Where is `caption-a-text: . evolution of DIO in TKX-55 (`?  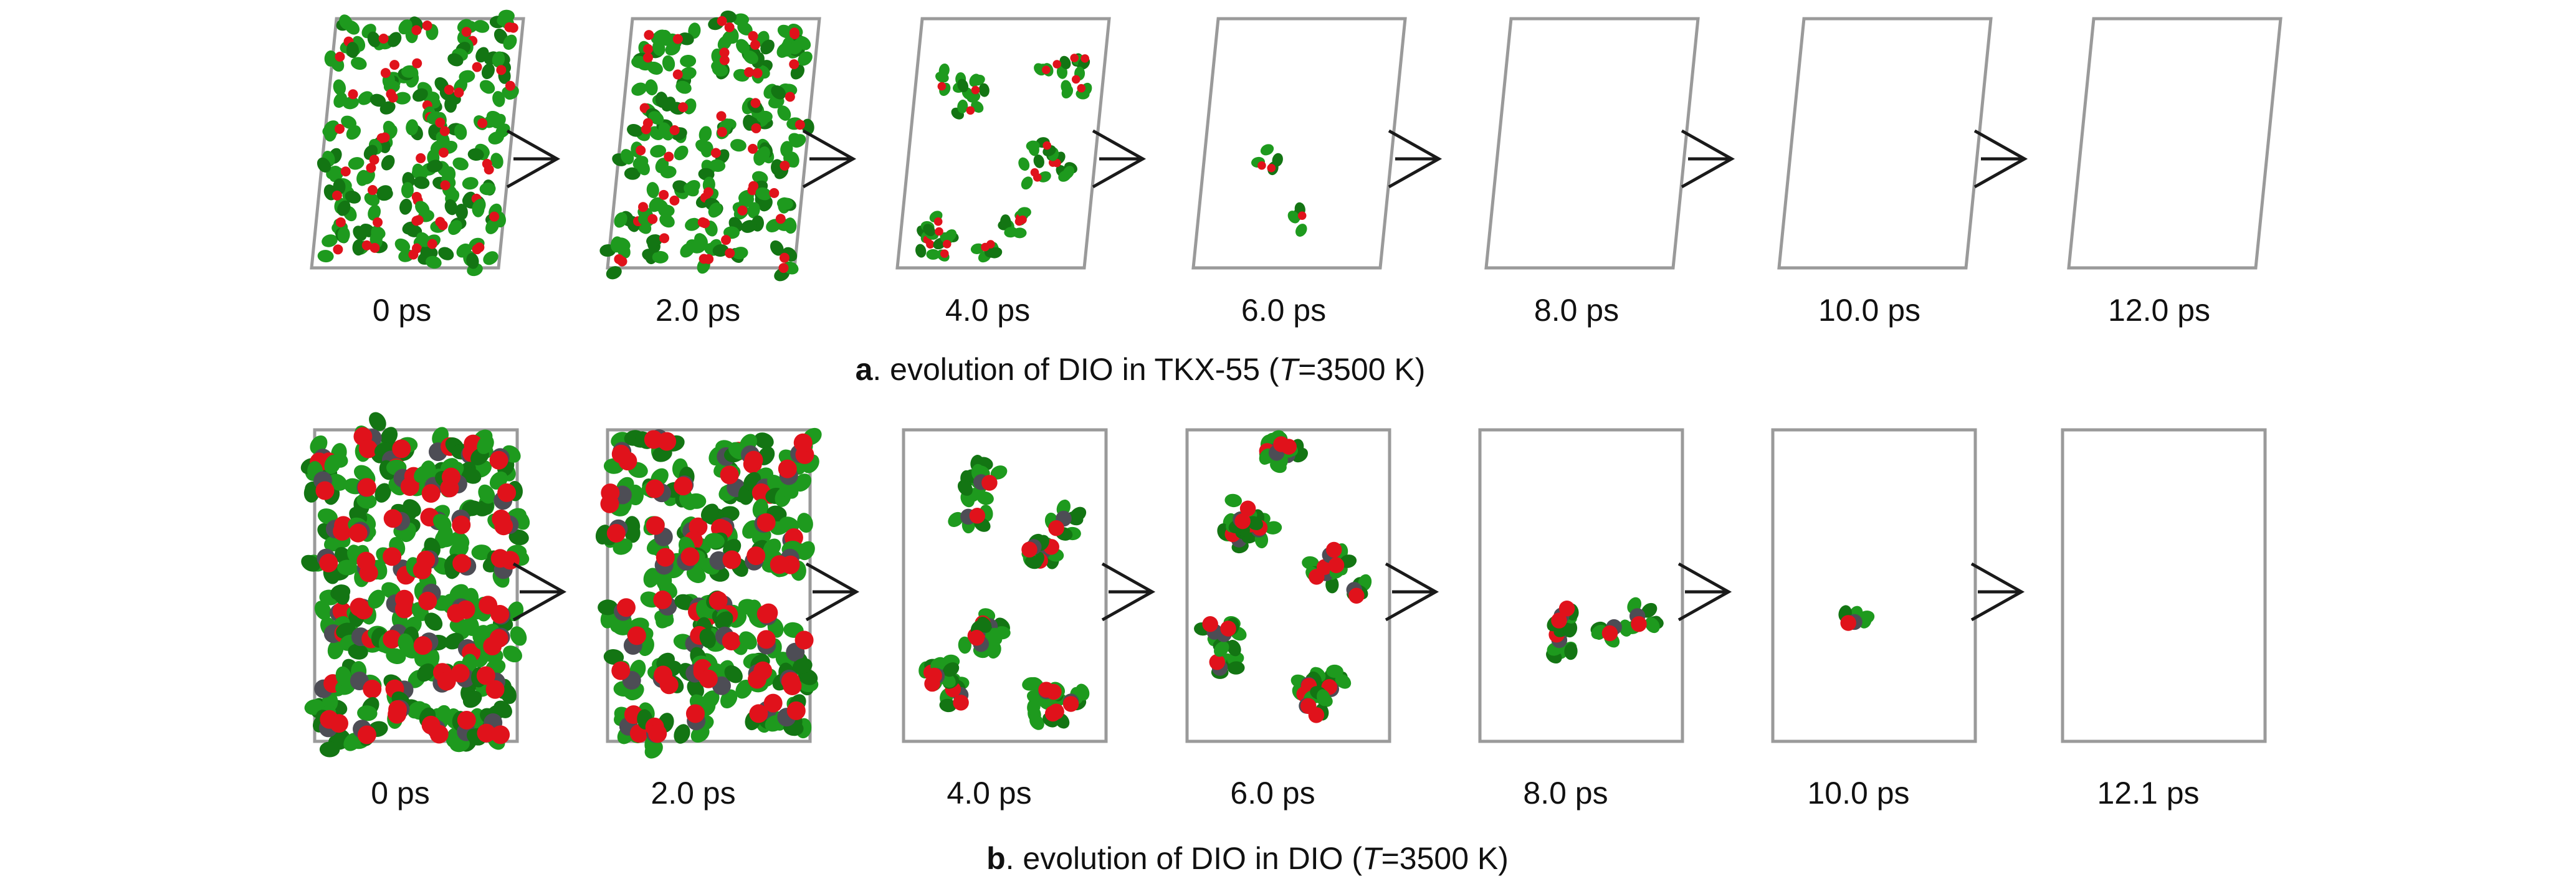
caption-a-text: . evolution of DIO in TKX-55 ( is located at coordinates (1075, 369).